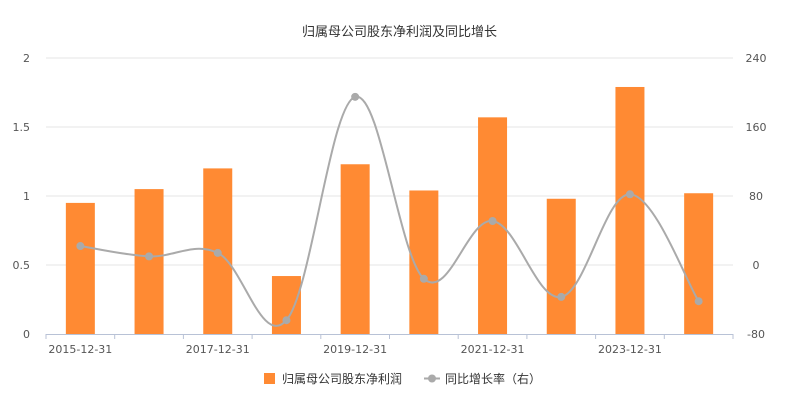 The height and width of the screenshot is (404, 799). What do you see at coordinates (355, 349) in the screenshot?
I see `x-tick-label: 2019-12-31` at bounding box center [355, 349].